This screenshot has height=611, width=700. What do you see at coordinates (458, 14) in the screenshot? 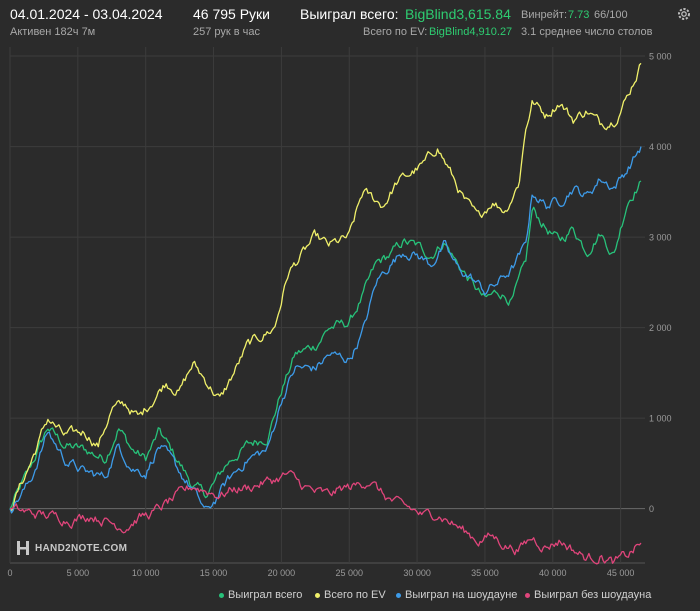
I see `won-total-value: BigBlind3,615.84` at bounding box center [458, 14].